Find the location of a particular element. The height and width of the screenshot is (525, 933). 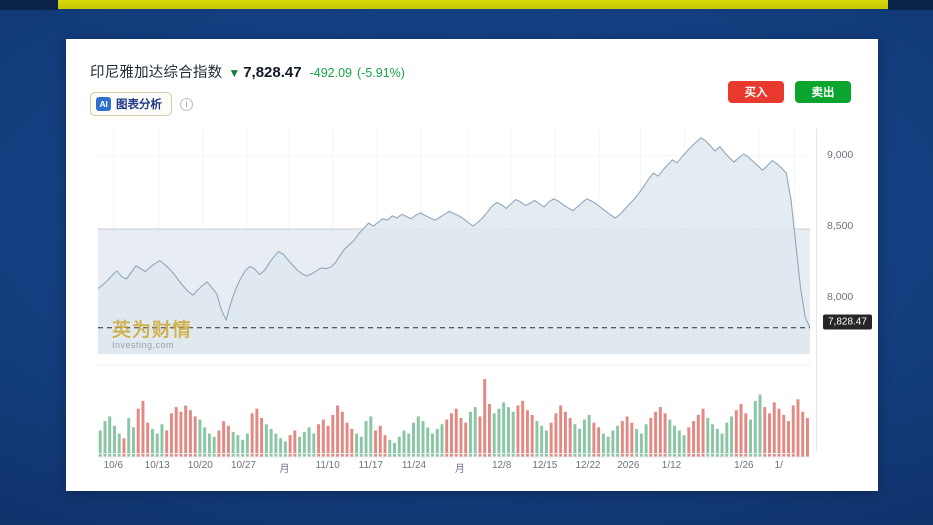

y-axis-tick: 8,000 is located at coordinates (840, 297).